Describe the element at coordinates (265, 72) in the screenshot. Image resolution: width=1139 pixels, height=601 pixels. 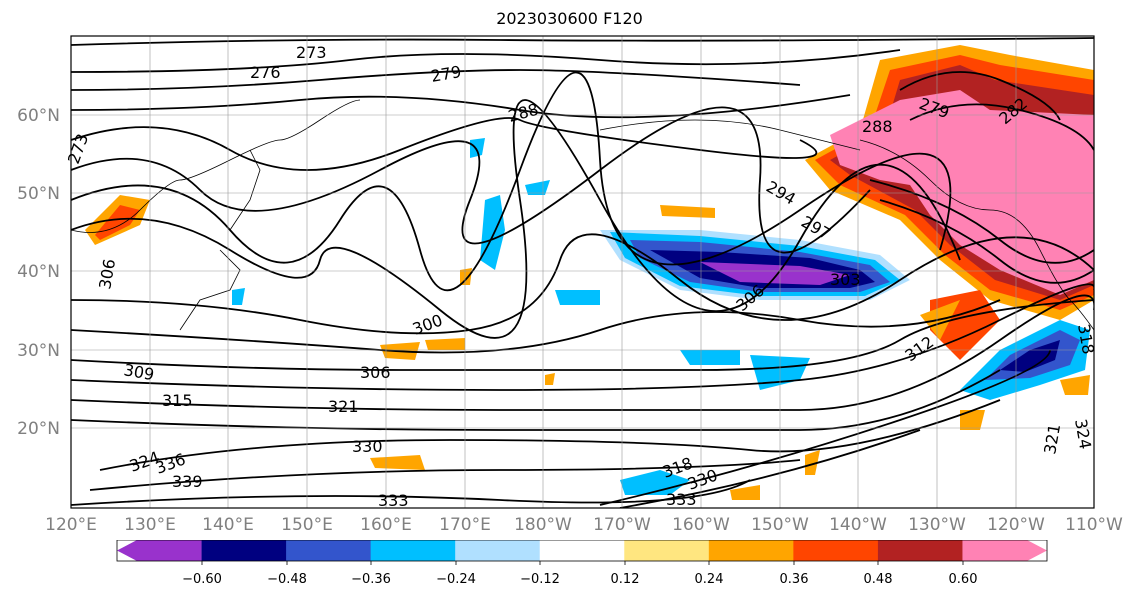
I see `contour-label: 276` at that location.